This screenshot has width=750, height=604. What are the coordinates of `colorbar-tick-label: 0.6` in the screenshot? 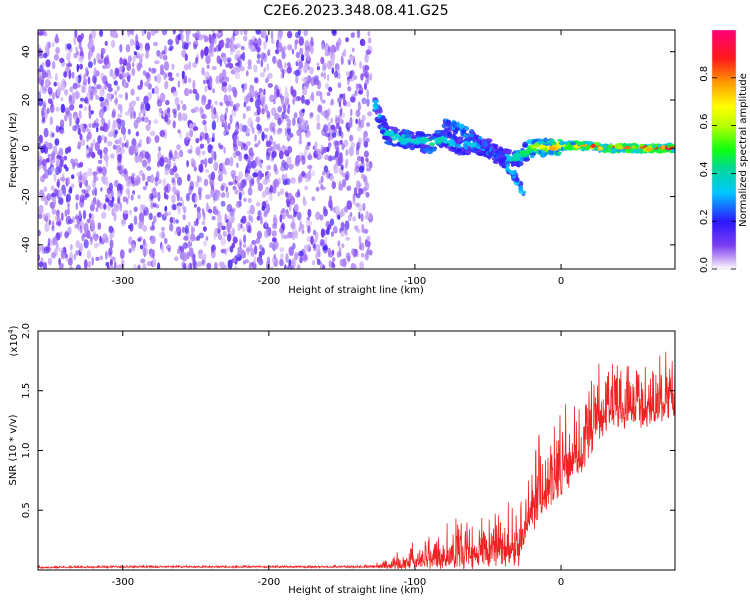 It's located at (704, 122).